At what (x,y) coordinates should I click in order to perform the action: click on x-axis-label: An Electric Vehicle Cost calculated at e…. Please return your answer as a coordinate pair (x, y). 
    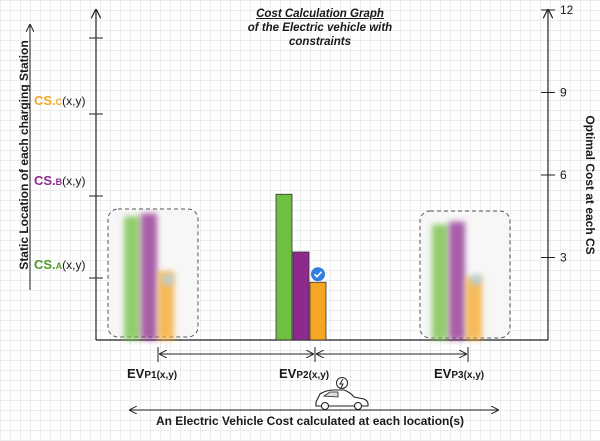
    Looking at the image, I should click on (310, 421).